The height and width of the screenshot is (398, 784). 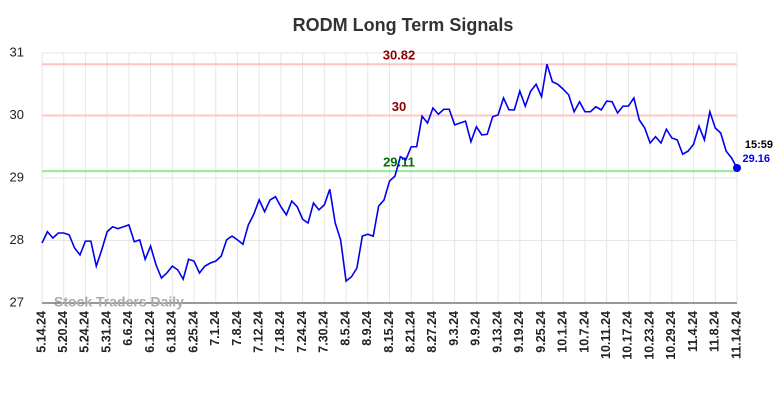 I want to click on x-tick-label: 10.1.24, so click(x=563, y=332).